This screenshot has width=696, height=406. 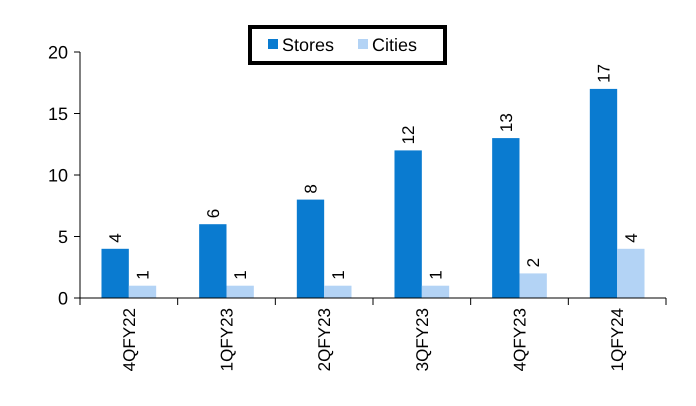 What do you see at coordinates (310, 189) in the screenshot?
I see `data-label: 8` at bounding box center [310, 189].